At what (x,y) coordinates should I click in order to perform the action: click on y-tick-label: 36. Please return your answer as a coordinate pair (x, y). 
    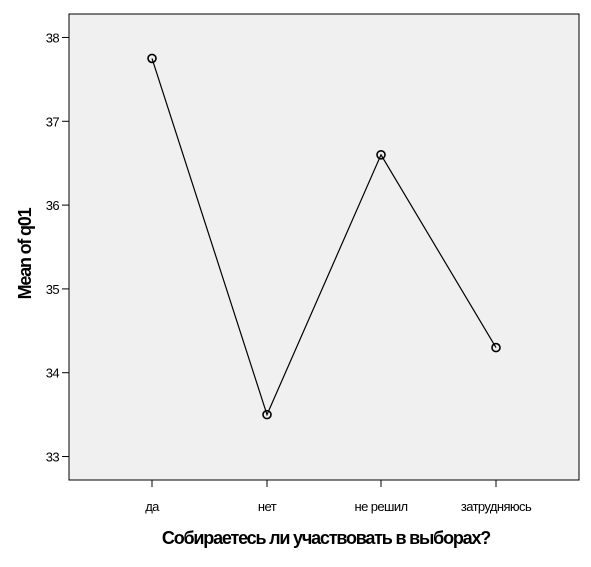
    Looking at the image, I should click on (53, 205).